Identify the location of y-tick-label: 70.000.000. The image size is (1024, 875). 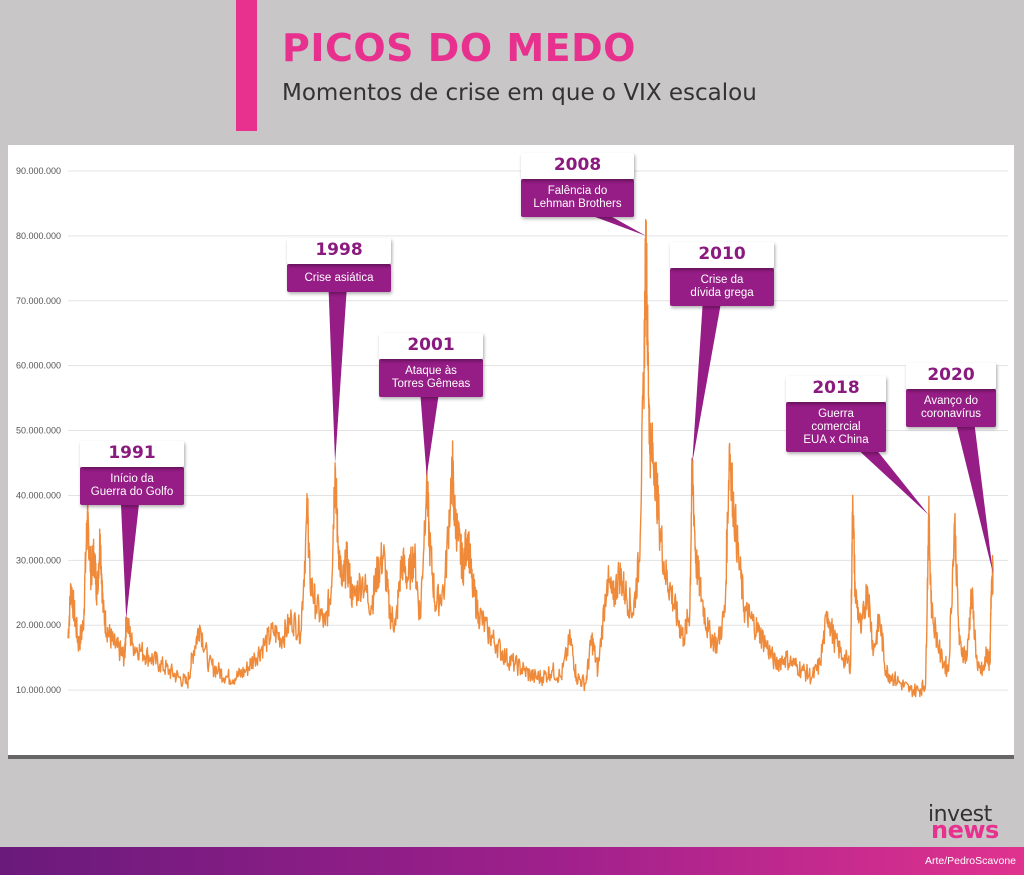
(38, 301).